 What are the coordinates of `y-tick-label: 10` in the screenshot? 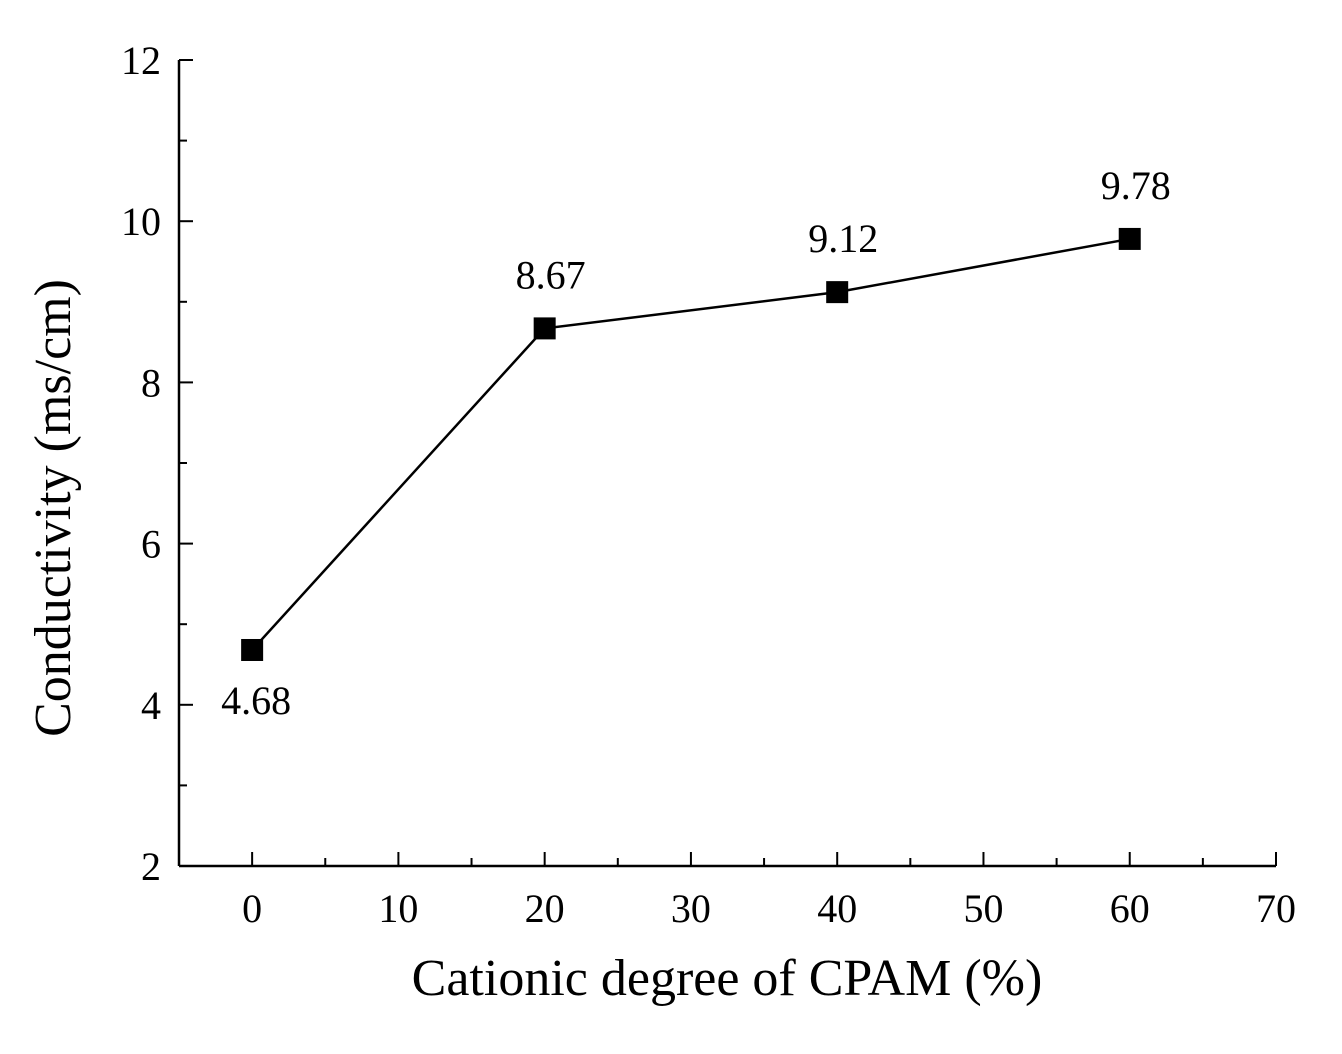 It's located at (141, 221).